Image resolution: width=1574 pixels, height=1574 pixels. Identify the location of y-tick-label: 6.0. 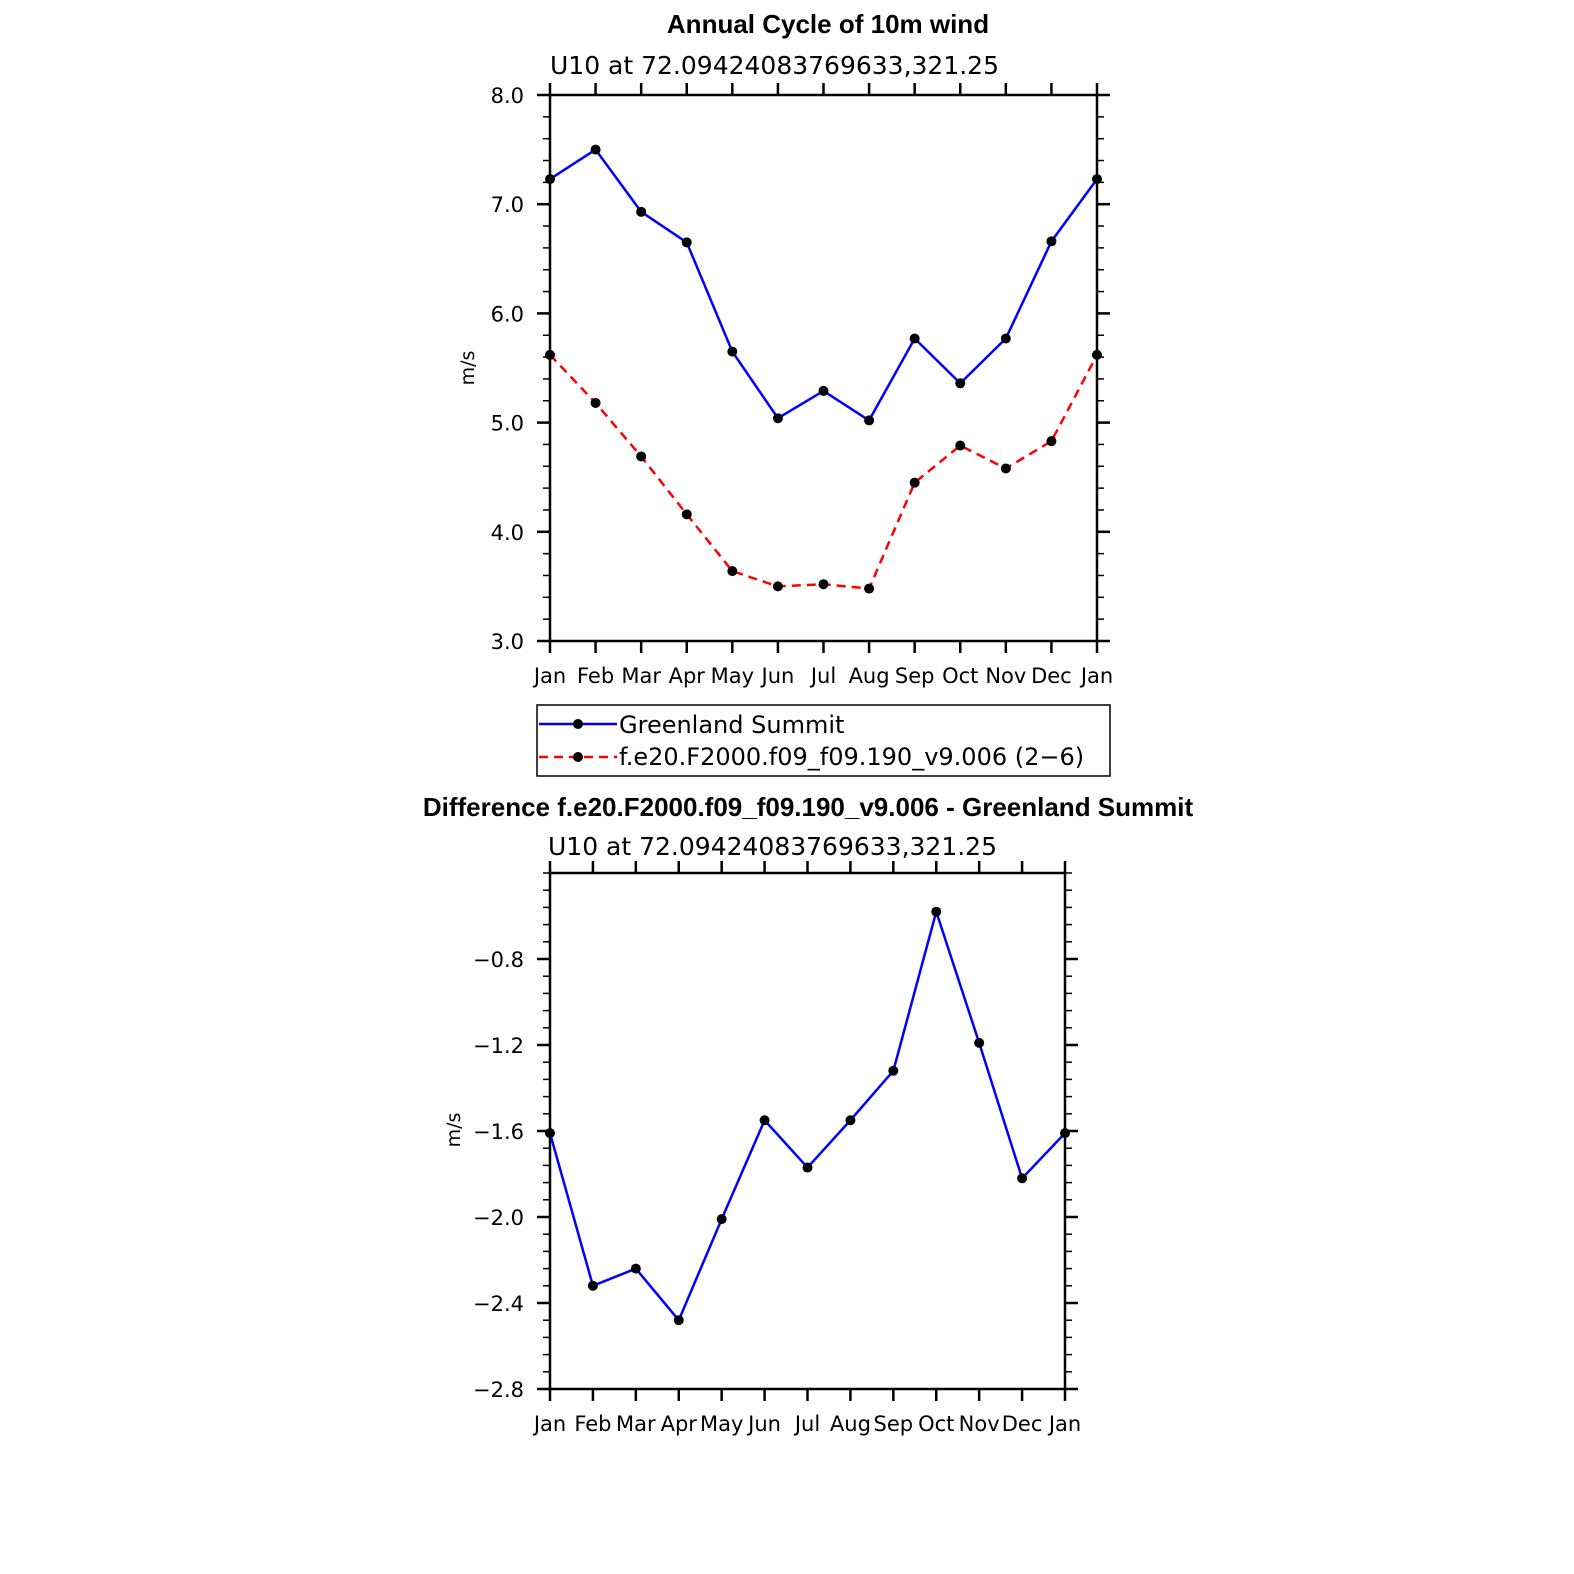
(507, 314).